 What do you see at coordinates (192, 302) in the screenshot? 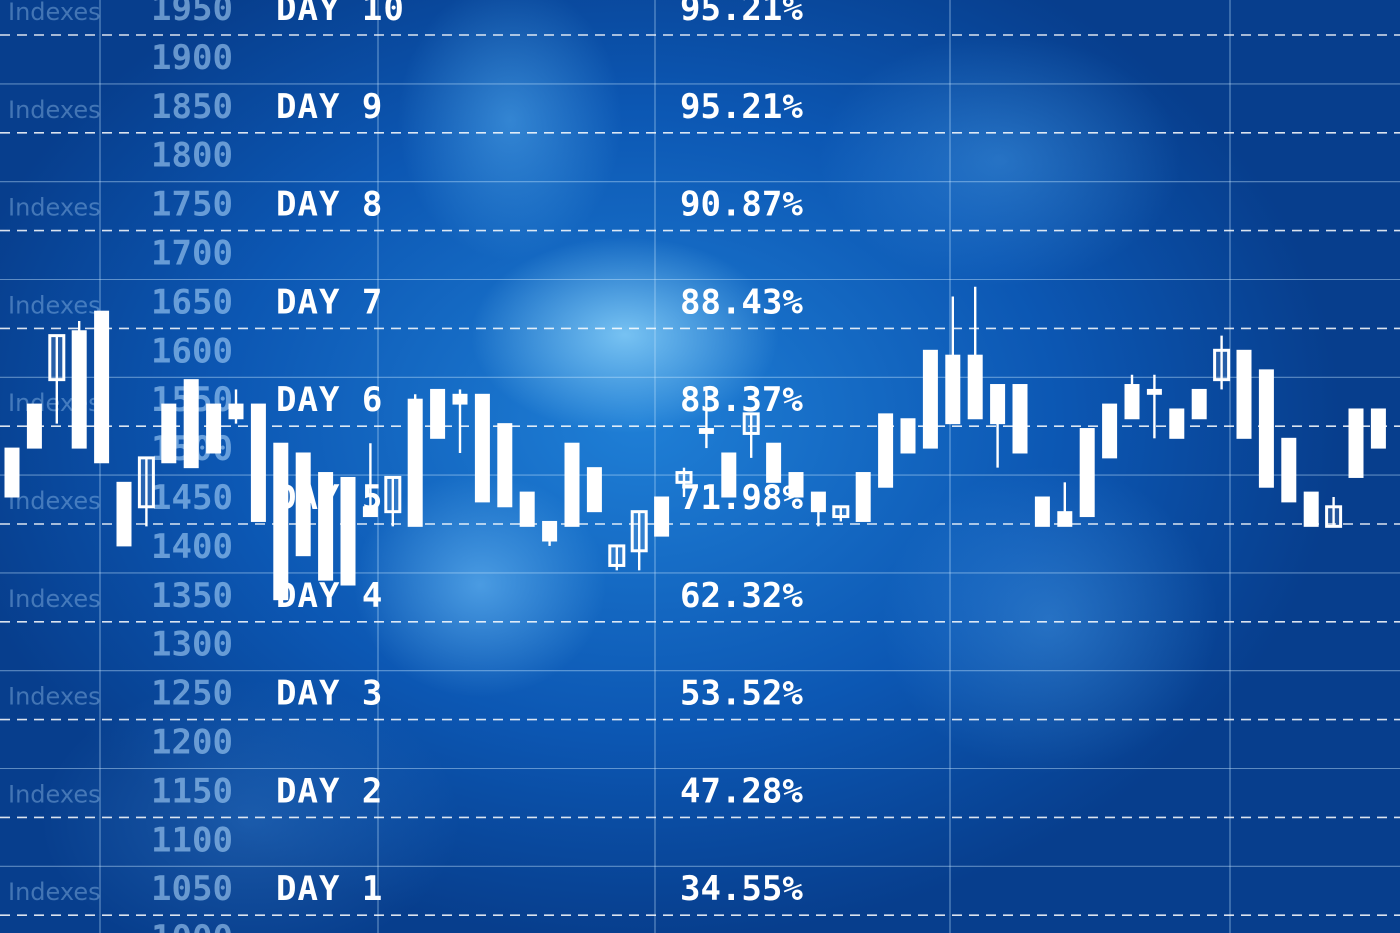
I see `scale-tick-label: 1650` at bounding box center [192, 302].